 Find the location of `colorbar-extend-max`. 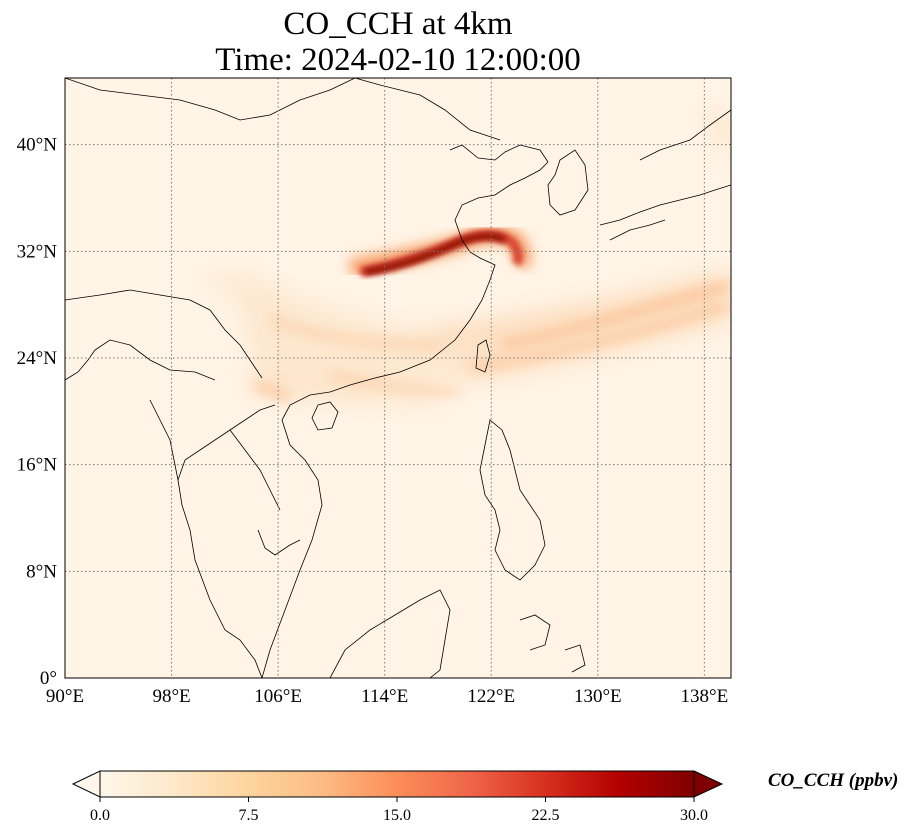

colorbar-extend-max is located at coordinates (708, 784).